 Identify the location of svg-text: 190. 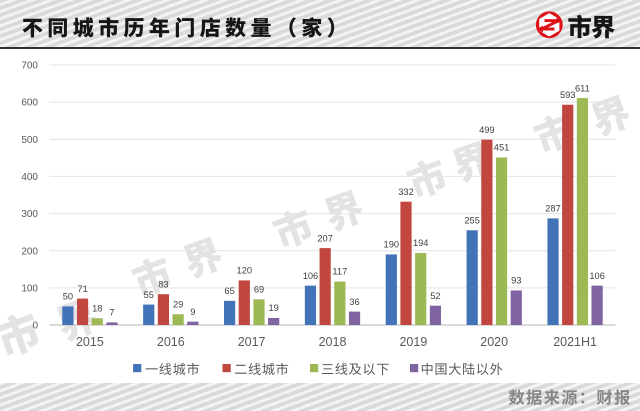
(392, 245).